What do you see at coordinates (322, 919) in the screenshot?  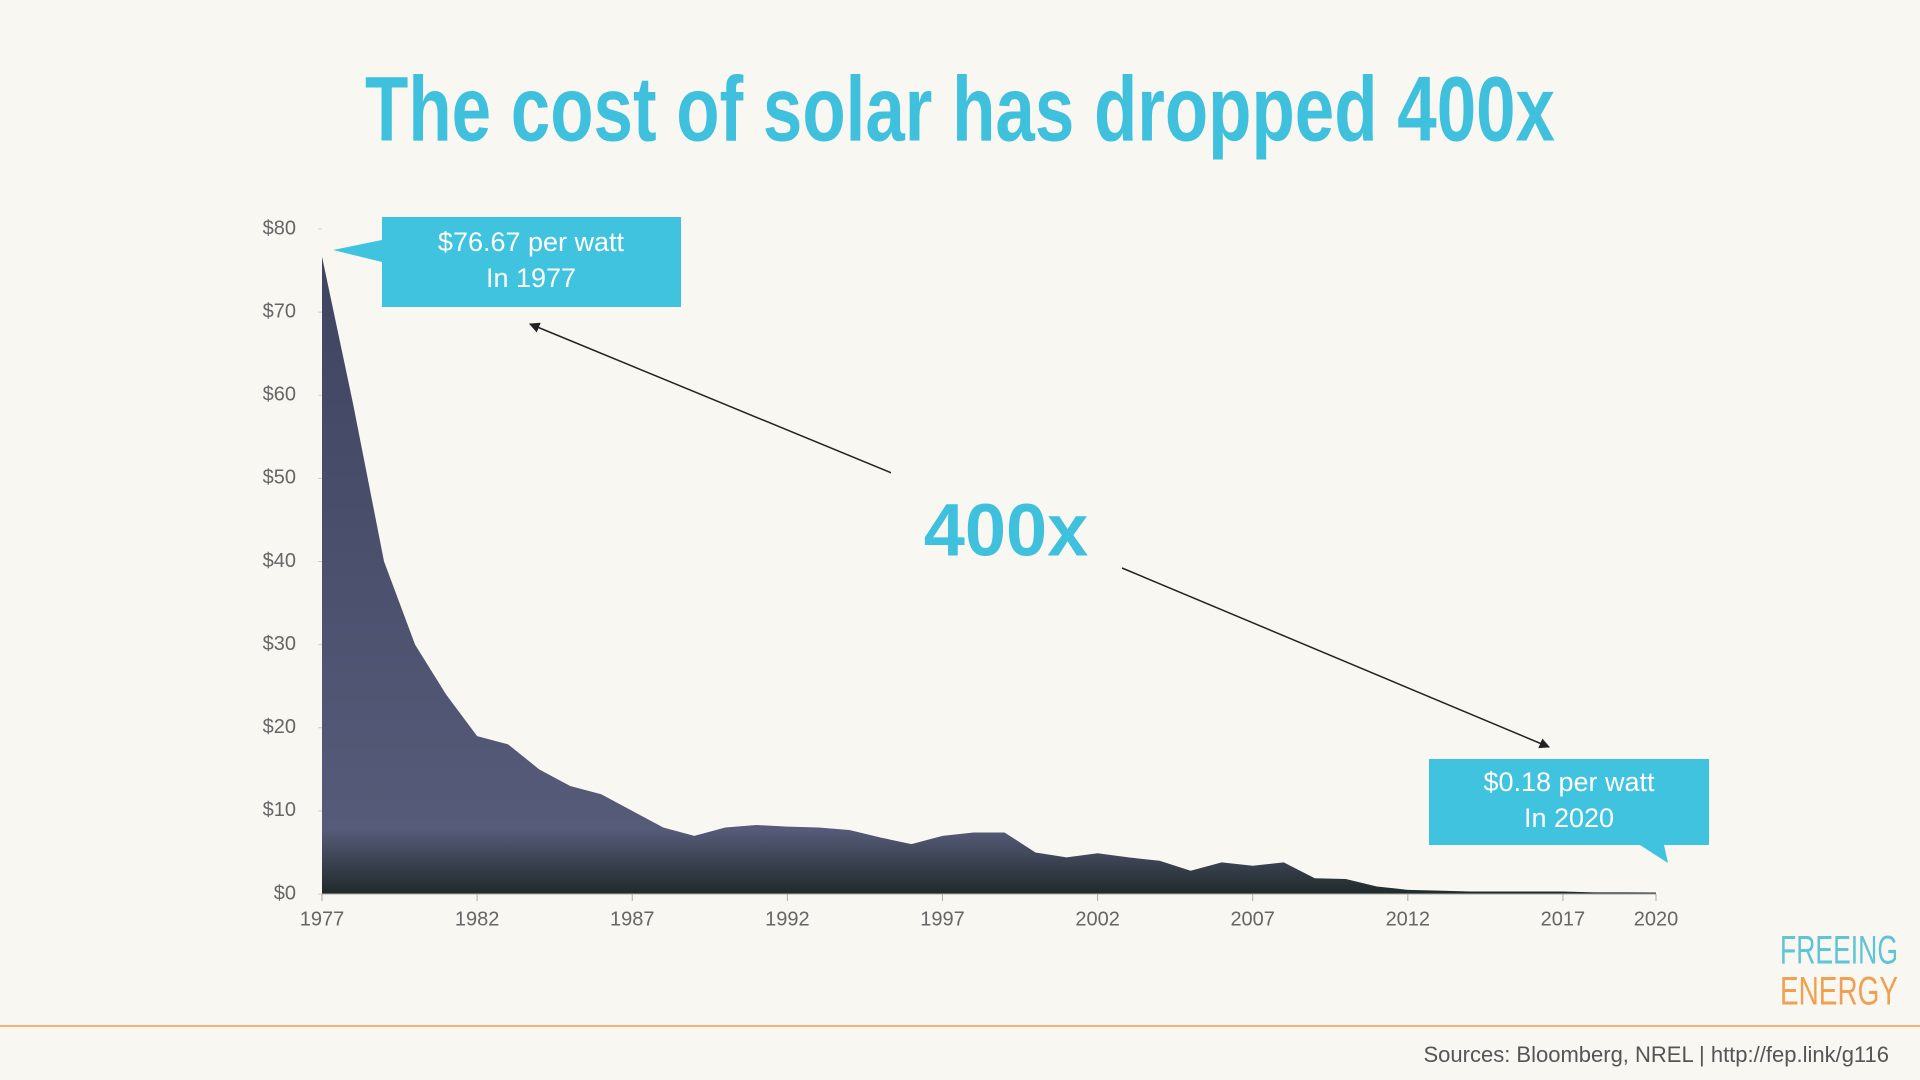 I see `x-tick-label: 1977` at bounding box center [322, 919].